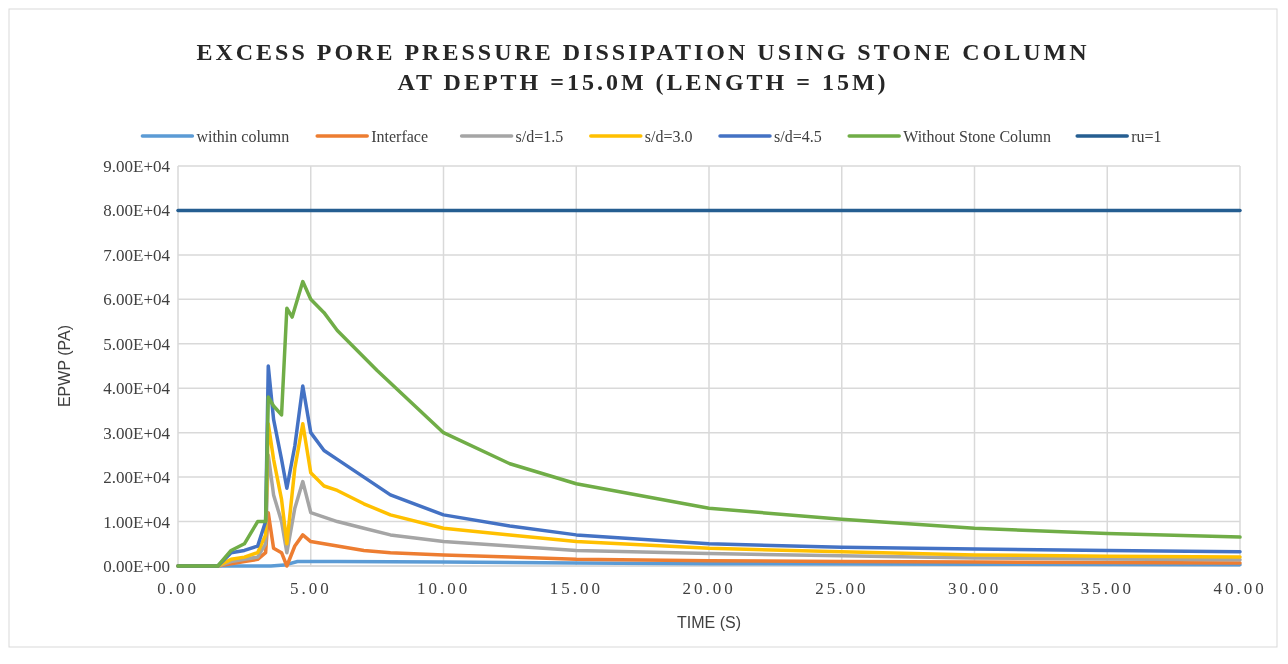 The image size is (1288, 664). Describe the element at coordinates (137, 389) in the screenshot. I see `y-tick-label: 4.00E+04` at that location.